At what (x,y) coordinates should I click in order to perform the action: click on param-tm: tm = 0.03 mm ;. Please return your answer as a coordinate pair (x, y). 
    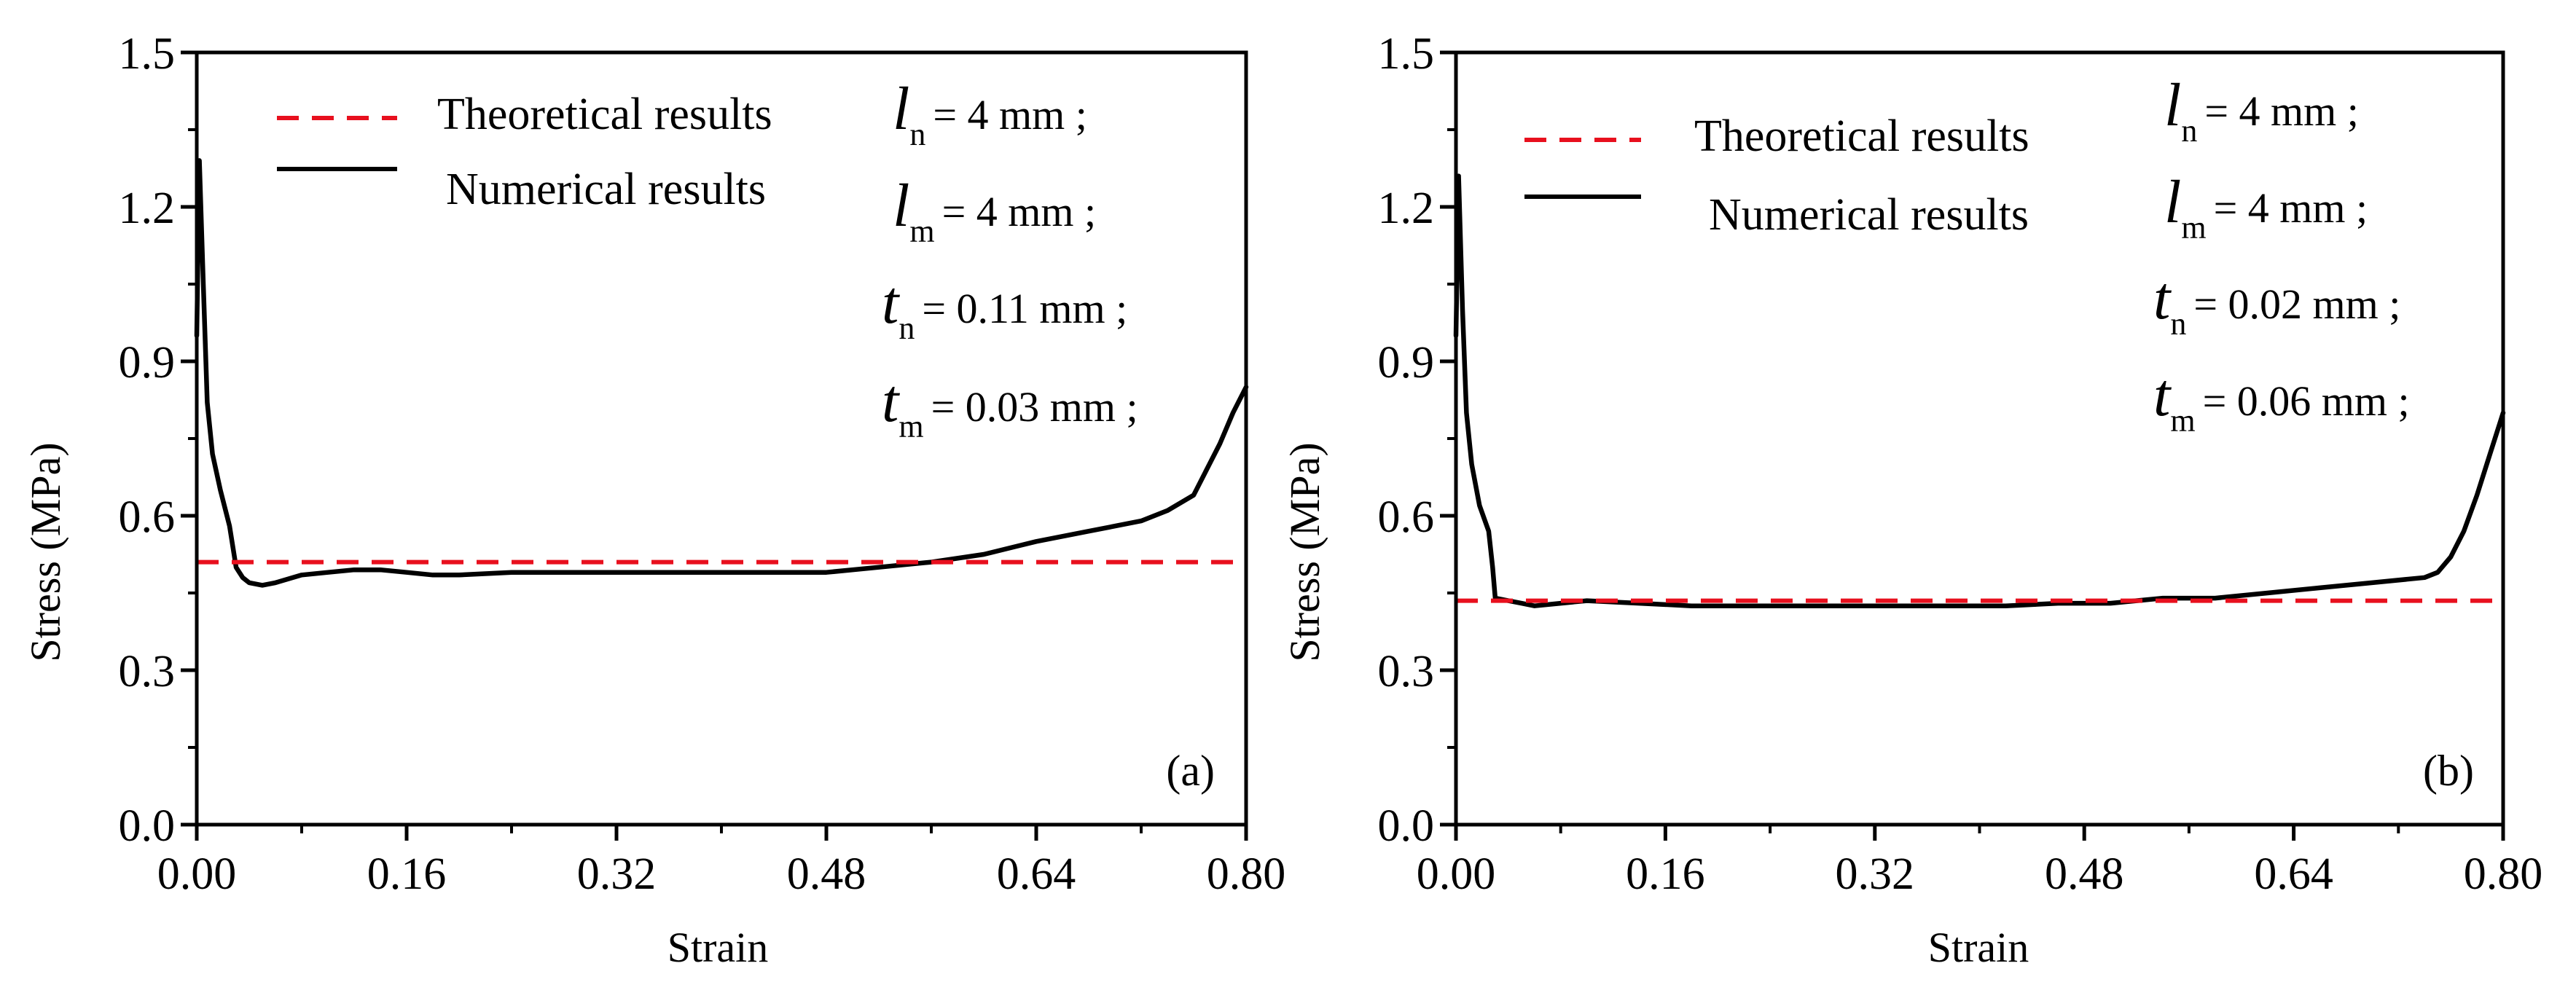
    Looking at the image, I should click on (1010, 405).